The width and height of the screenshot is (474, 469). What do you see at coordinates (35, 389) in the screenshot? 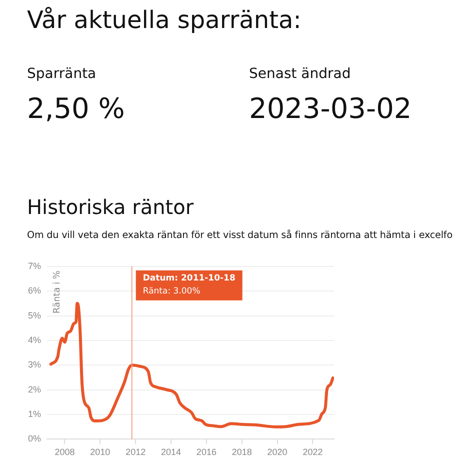
I see `y-tick-label: 2%` at bounding box center [35, 389].